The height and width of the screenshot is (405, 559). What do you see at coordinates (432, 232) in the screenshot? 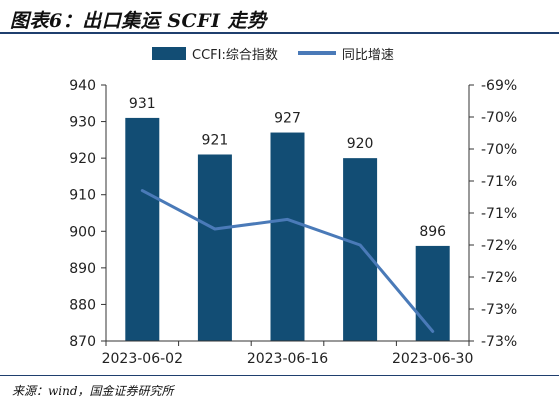
I see `bar-data-label: 896` at bounding box center [432, 232].